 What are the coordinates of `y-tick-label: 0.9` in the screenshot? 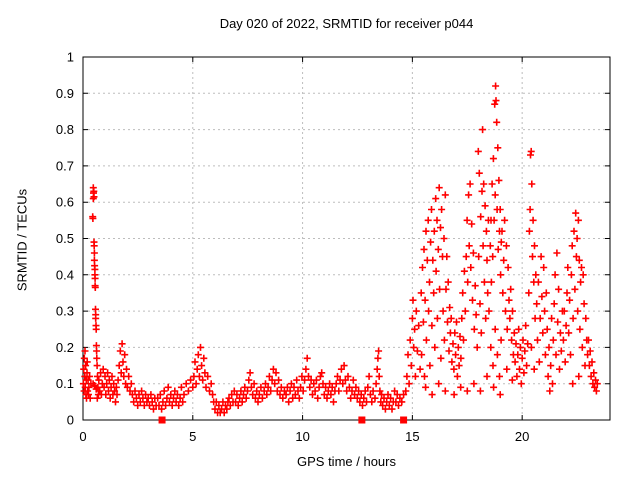 It's located at (65, 93).